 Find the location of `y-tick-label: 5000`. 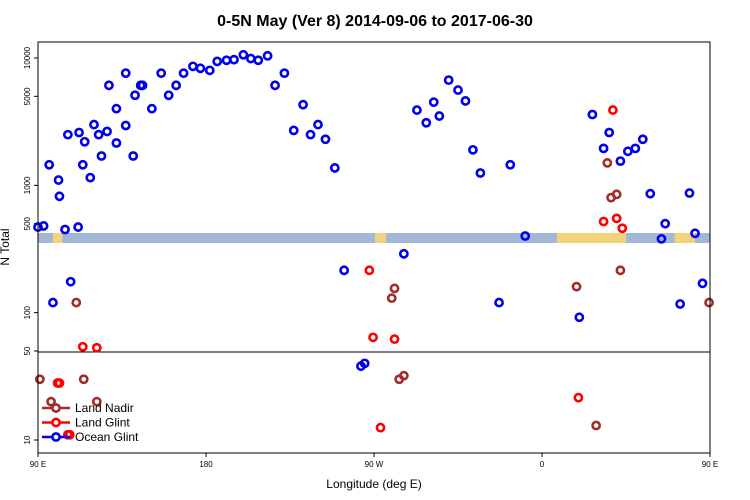

y-tick-label: 5000 is located at coordinates (27, 96).